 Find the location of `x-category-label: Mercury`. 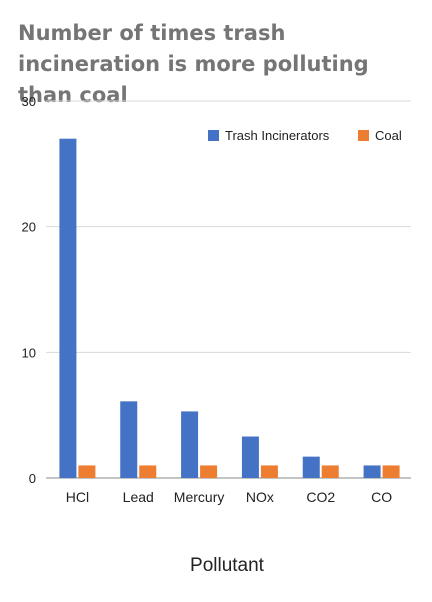

x-category-label: Mercury is located at coordinates (199, 497).